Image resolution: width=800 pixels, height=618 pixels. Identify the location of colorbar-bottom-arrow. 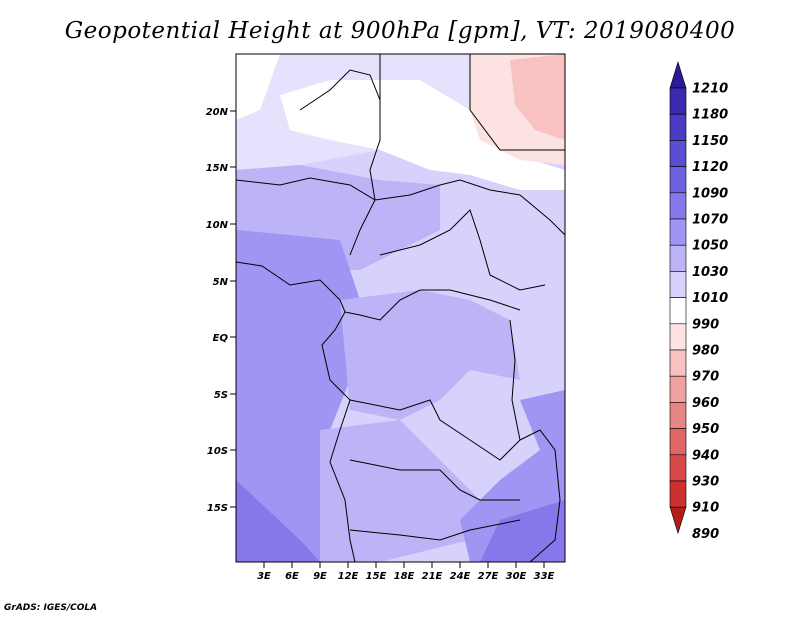
(678, 520).